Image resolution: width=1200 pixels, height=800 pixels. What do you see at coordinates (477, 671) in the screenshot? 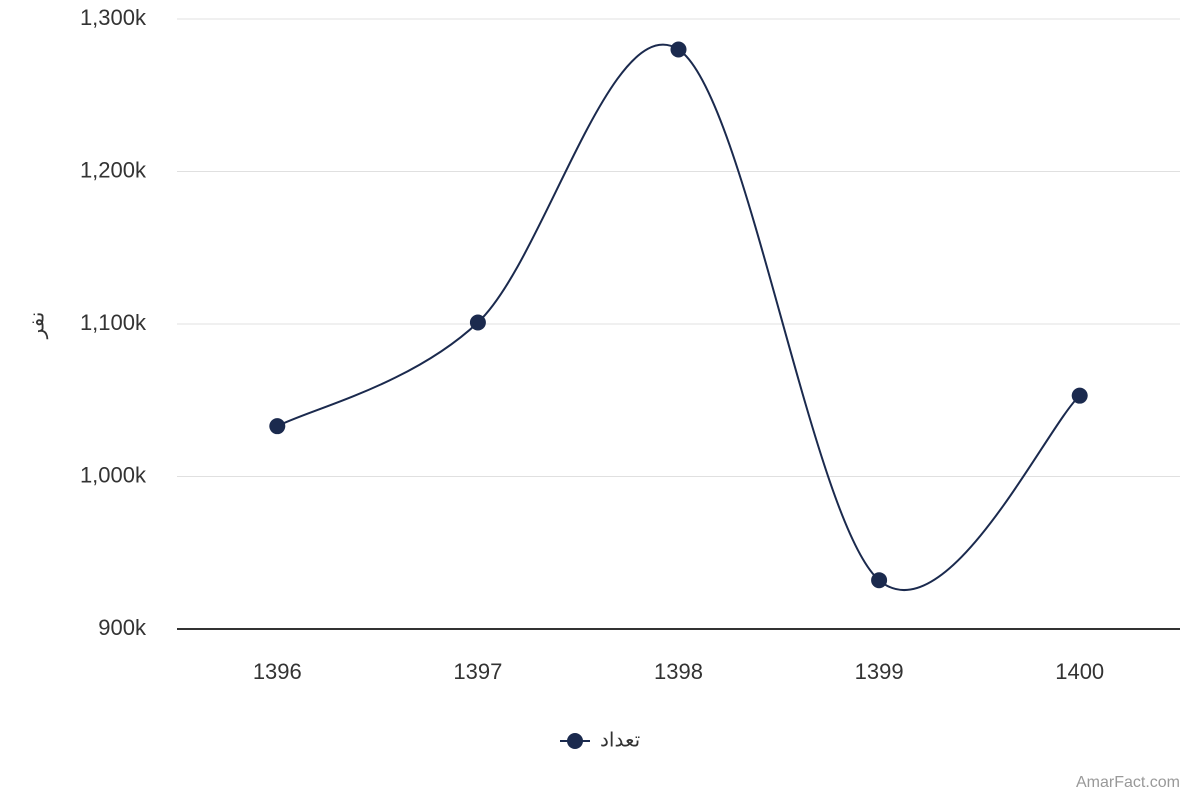
I see `x-tick-label: 1397` at bounding box center [477, 671].